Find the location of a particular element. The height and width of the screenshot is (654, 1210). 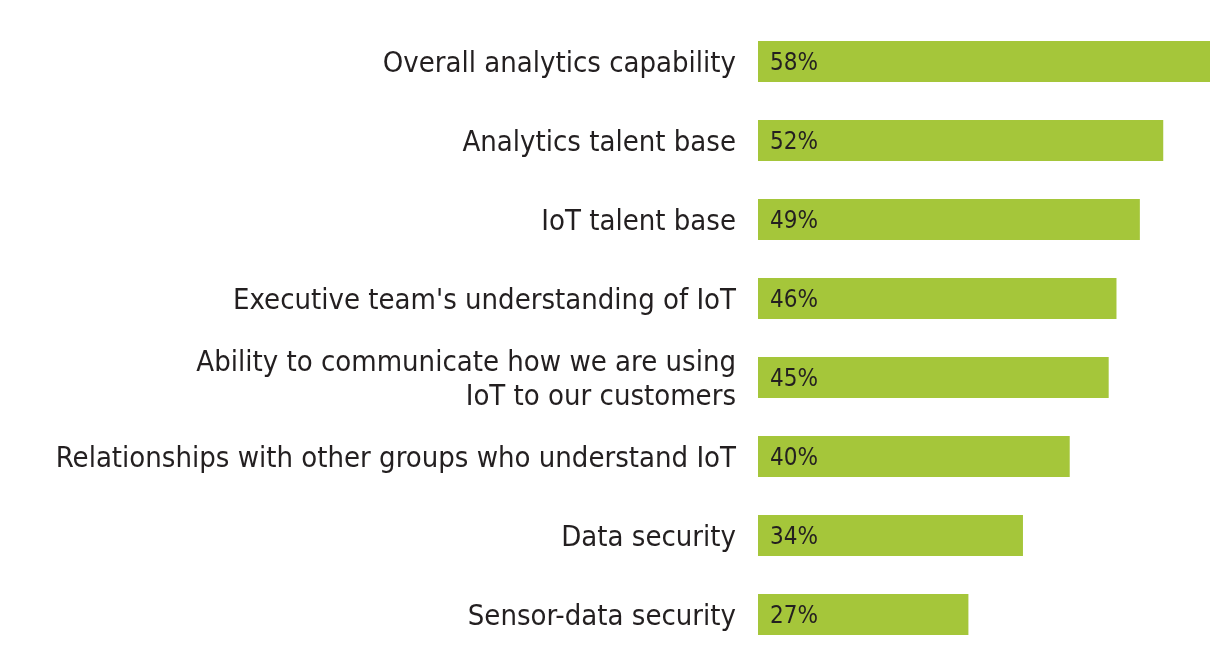

data-label: 46% is located at coordinates (794, 298).